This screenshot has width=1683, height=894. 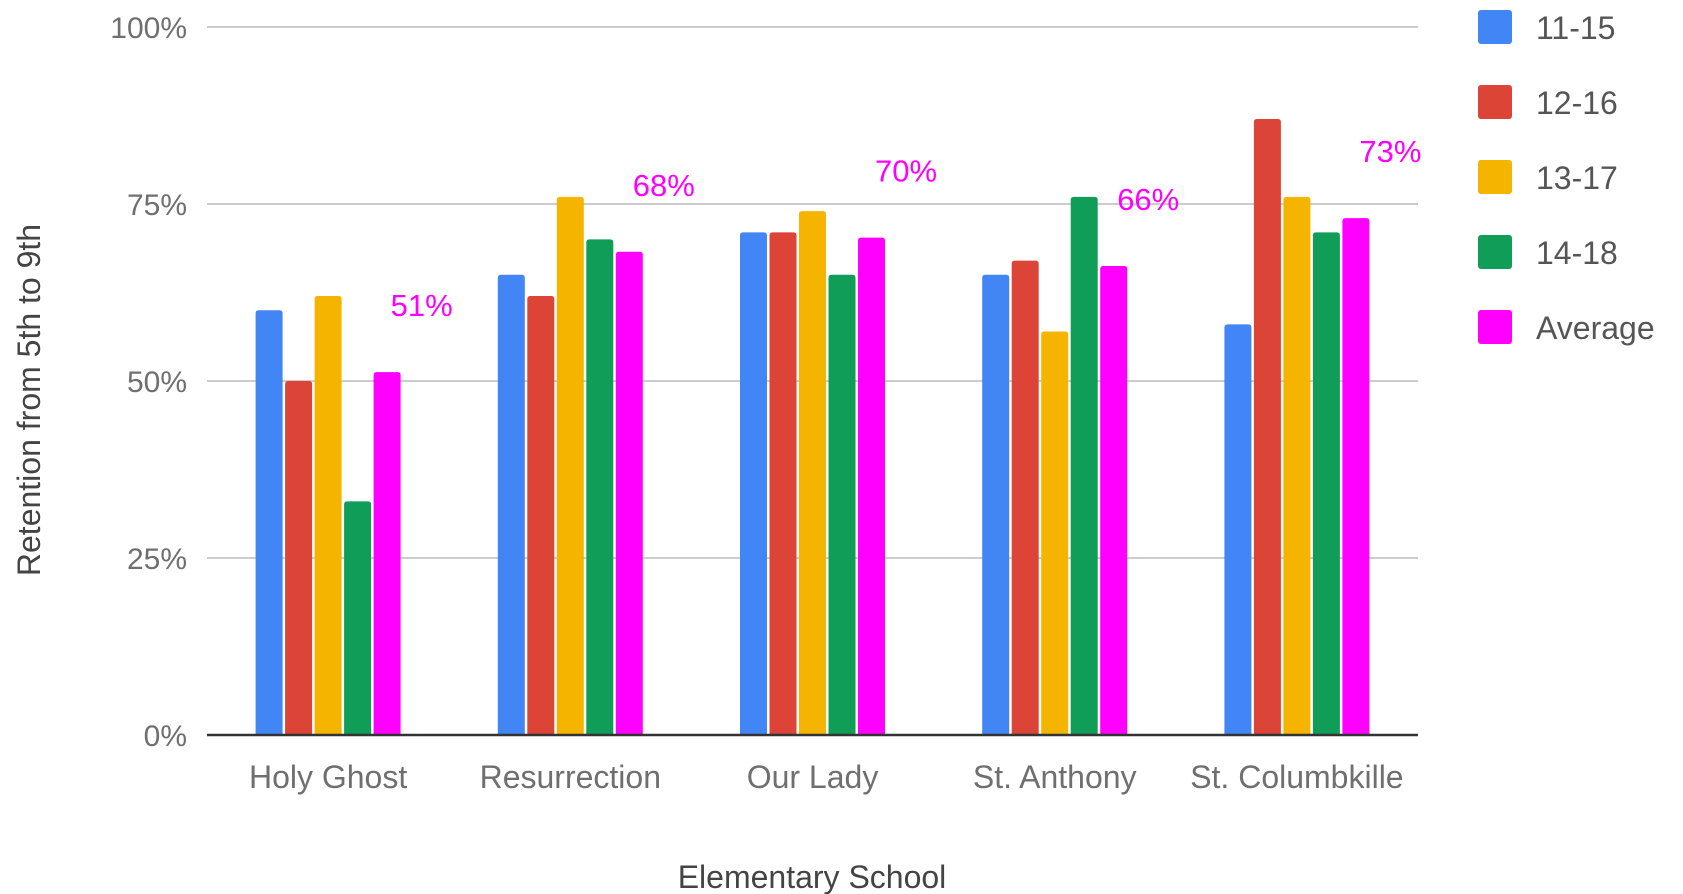 I want to click on y-tick-label: 0%, so click(x=165, y=736).